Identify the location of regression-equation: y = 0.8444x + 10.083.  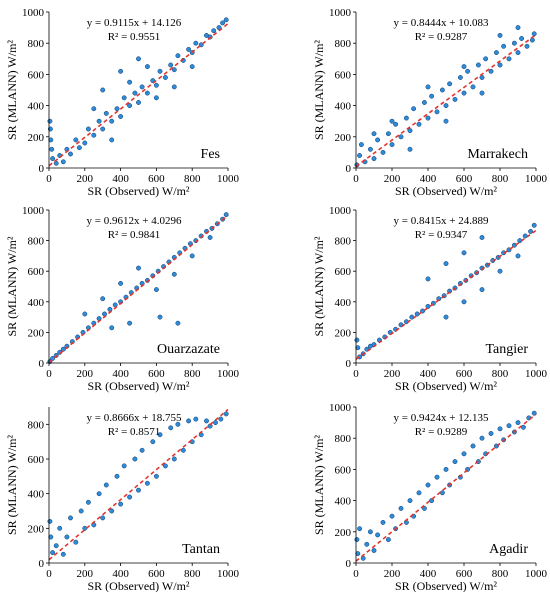
(441, 23).